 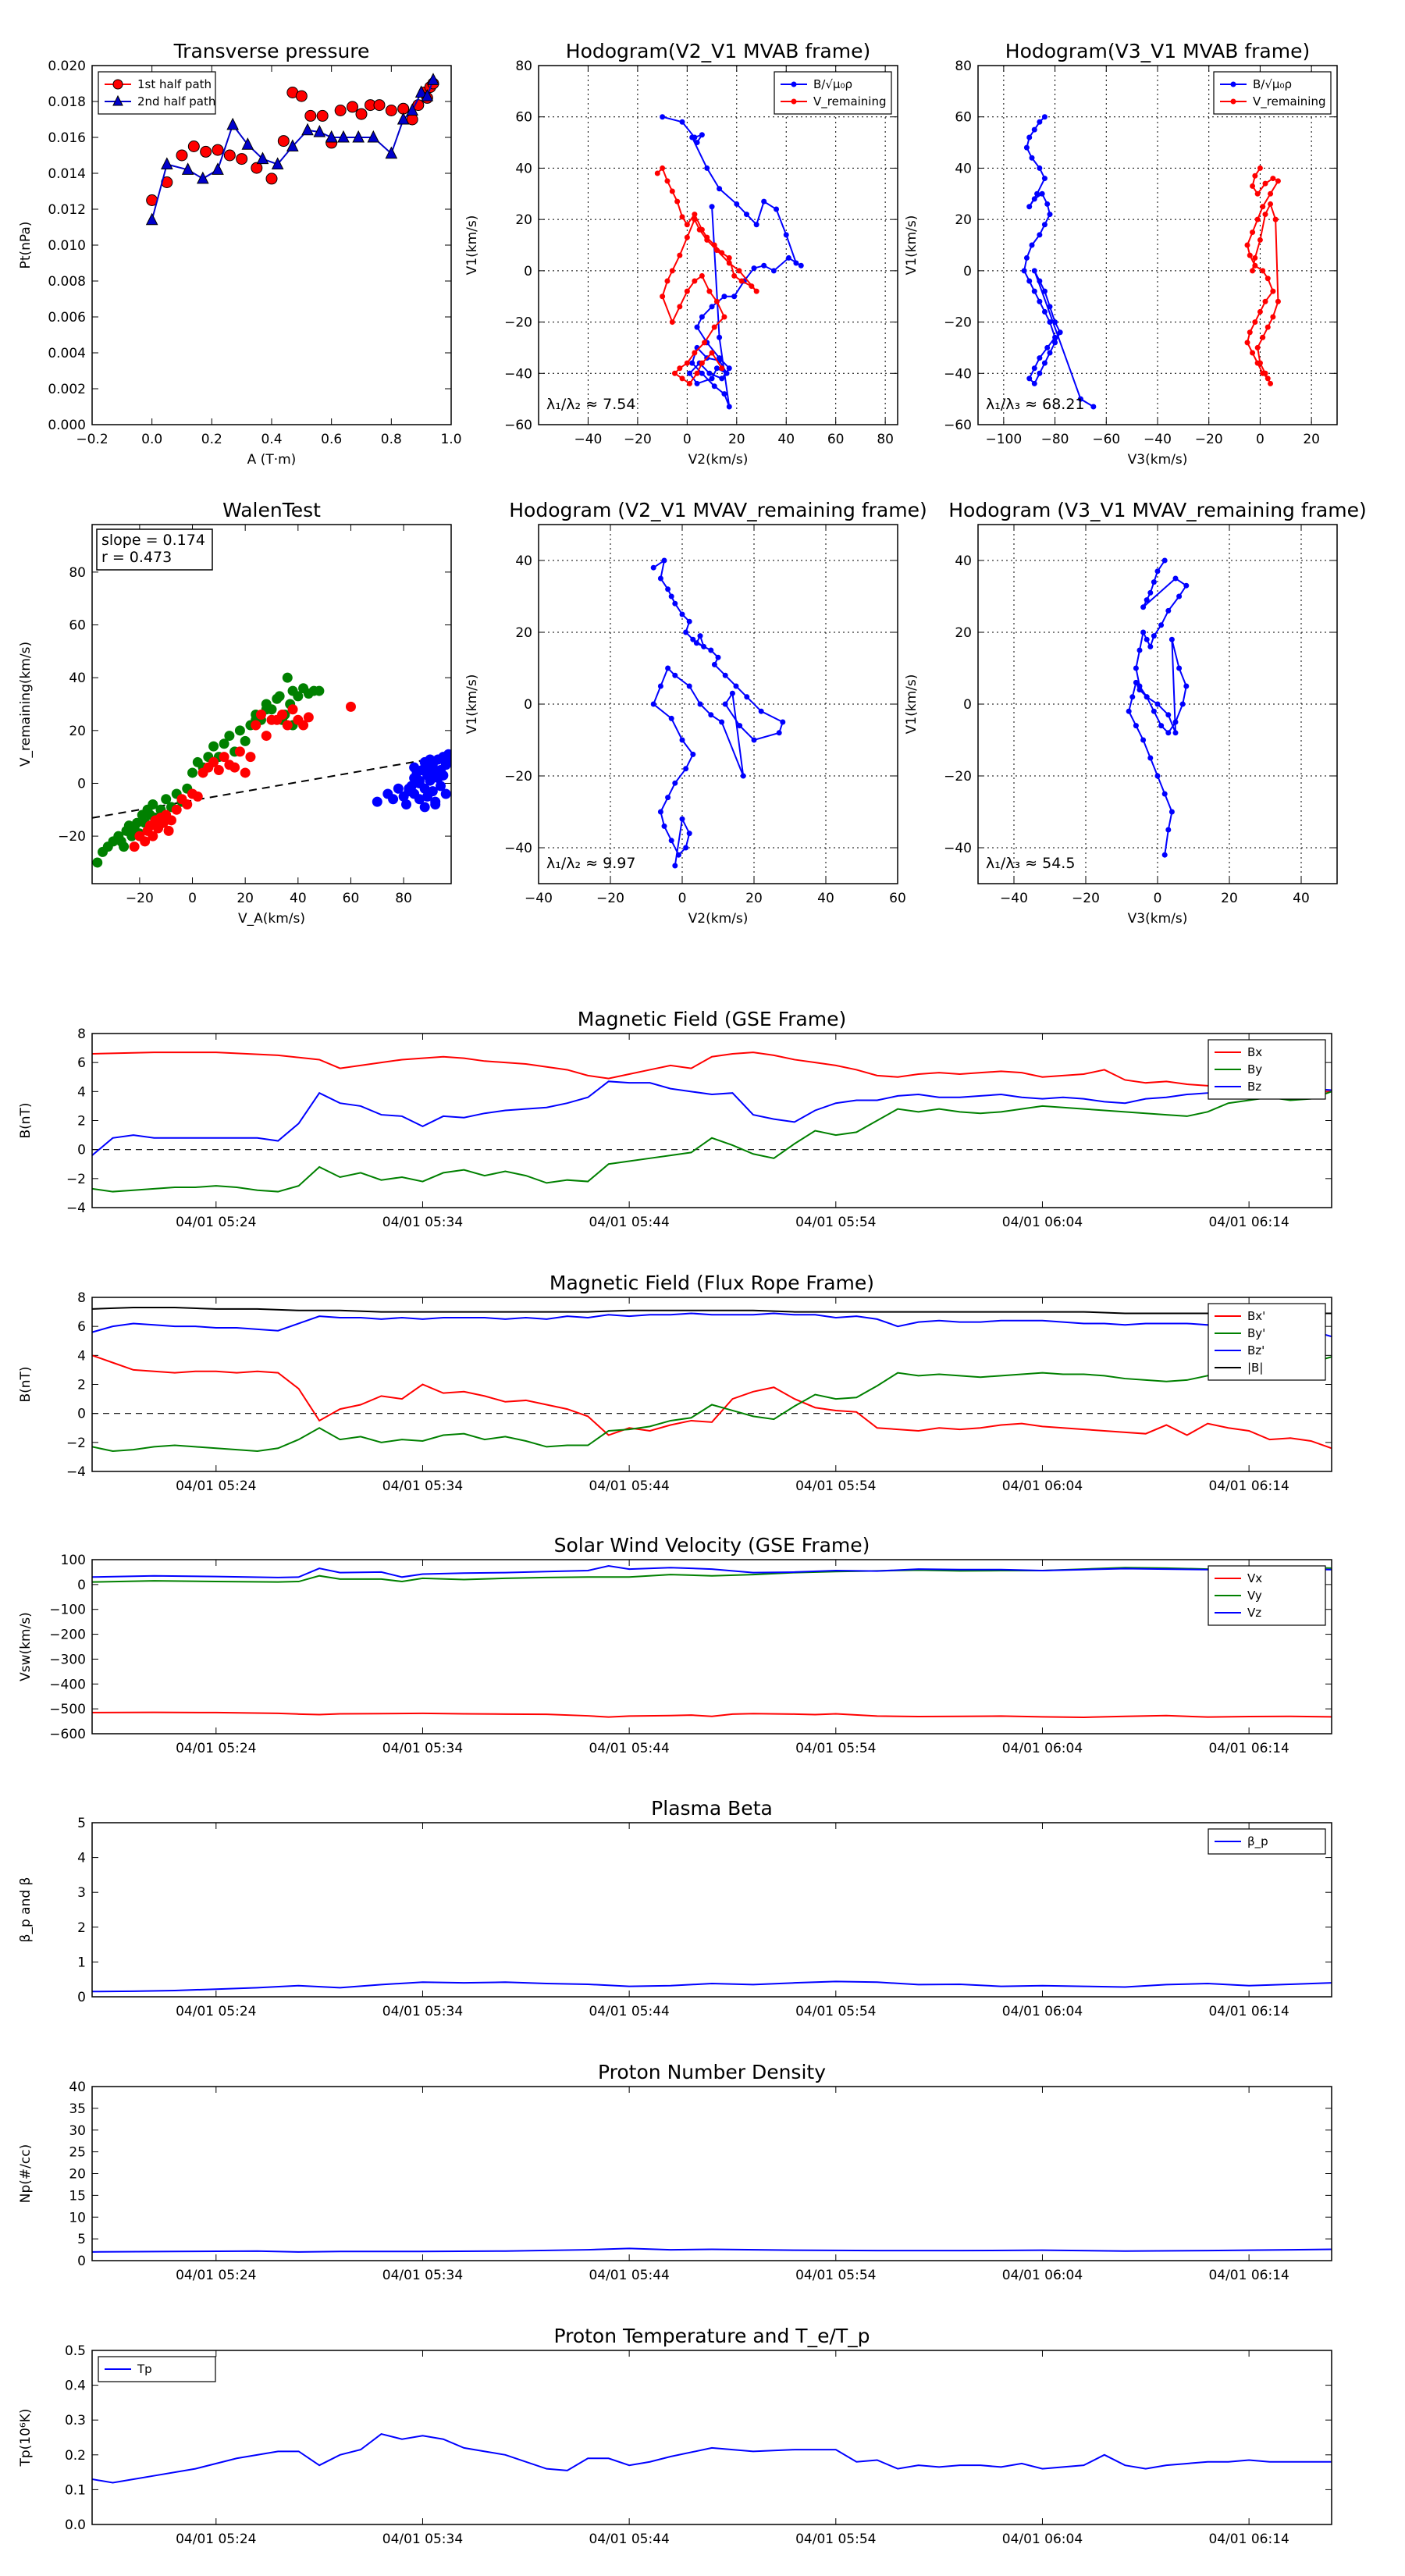 I want to click on legend-box, so click(x=1267, y=1841).